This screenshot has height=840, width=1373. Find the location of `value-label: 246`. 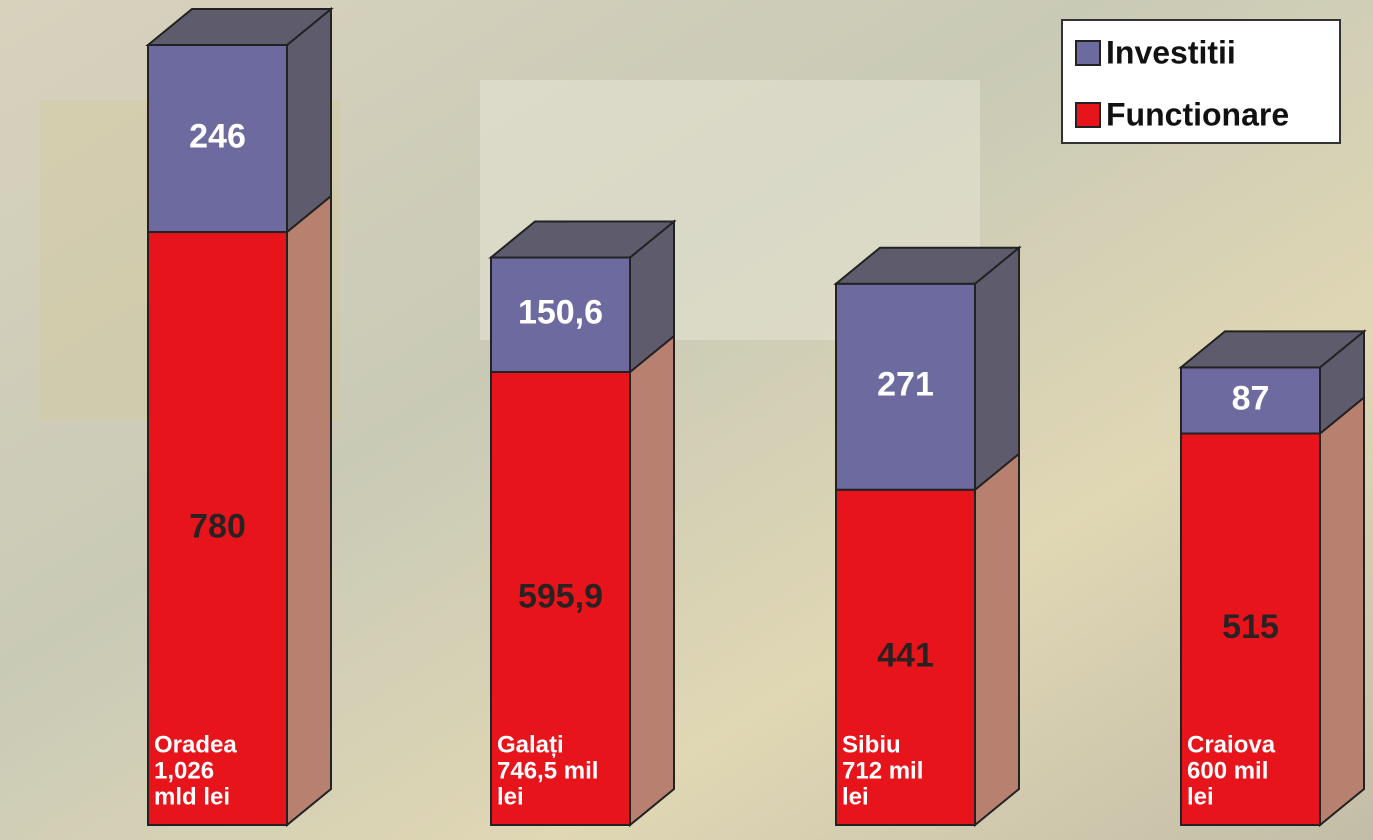

value-label: 246 is located at coordinates (217, 136).